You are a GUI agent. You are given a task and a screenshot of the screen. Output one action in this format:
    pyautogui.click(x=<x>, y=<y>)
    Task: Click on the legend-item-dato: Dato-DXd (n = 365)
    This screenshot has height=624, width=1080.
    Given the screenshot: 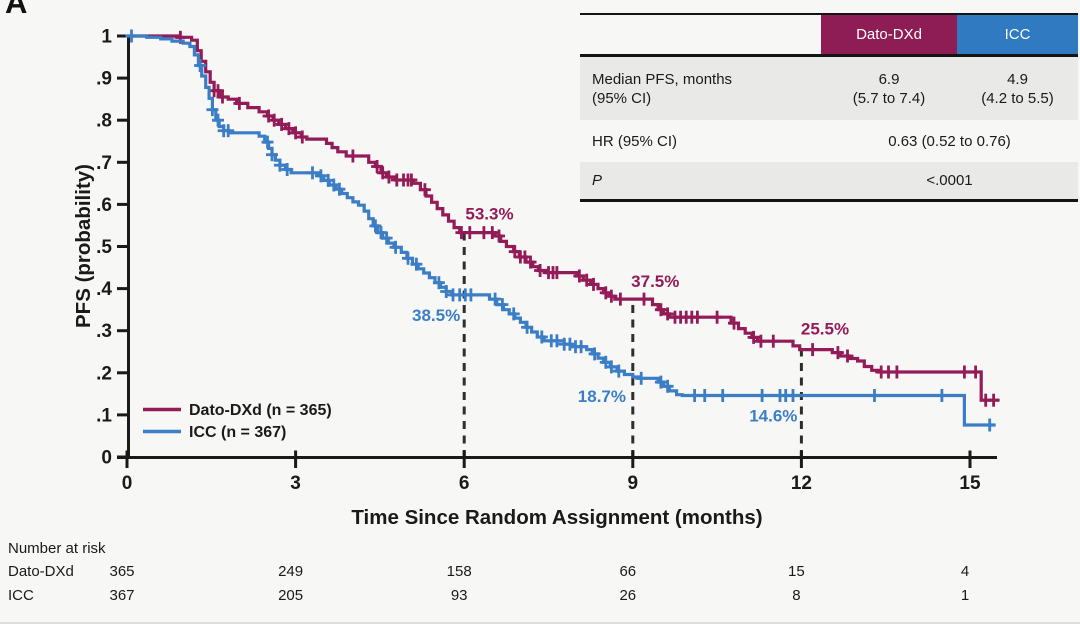 What is the action you would take?
    pyautogui.click(x=237, y=410)
    